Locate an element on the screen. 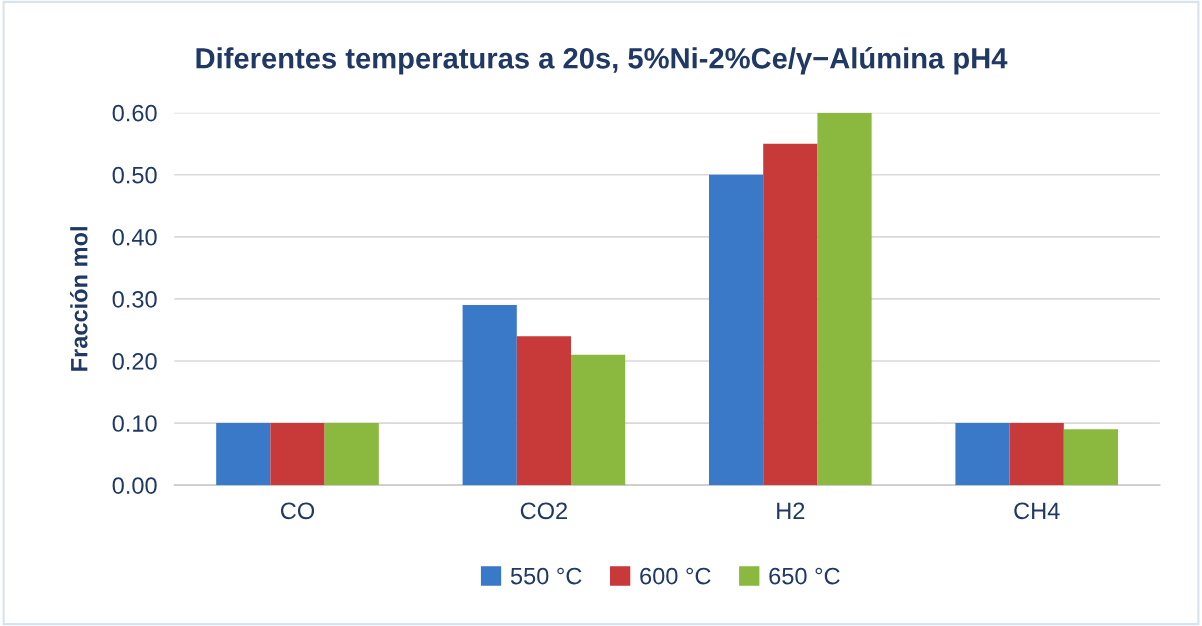  y-tick-label: 0.50 is located at coordinates (134, 175).